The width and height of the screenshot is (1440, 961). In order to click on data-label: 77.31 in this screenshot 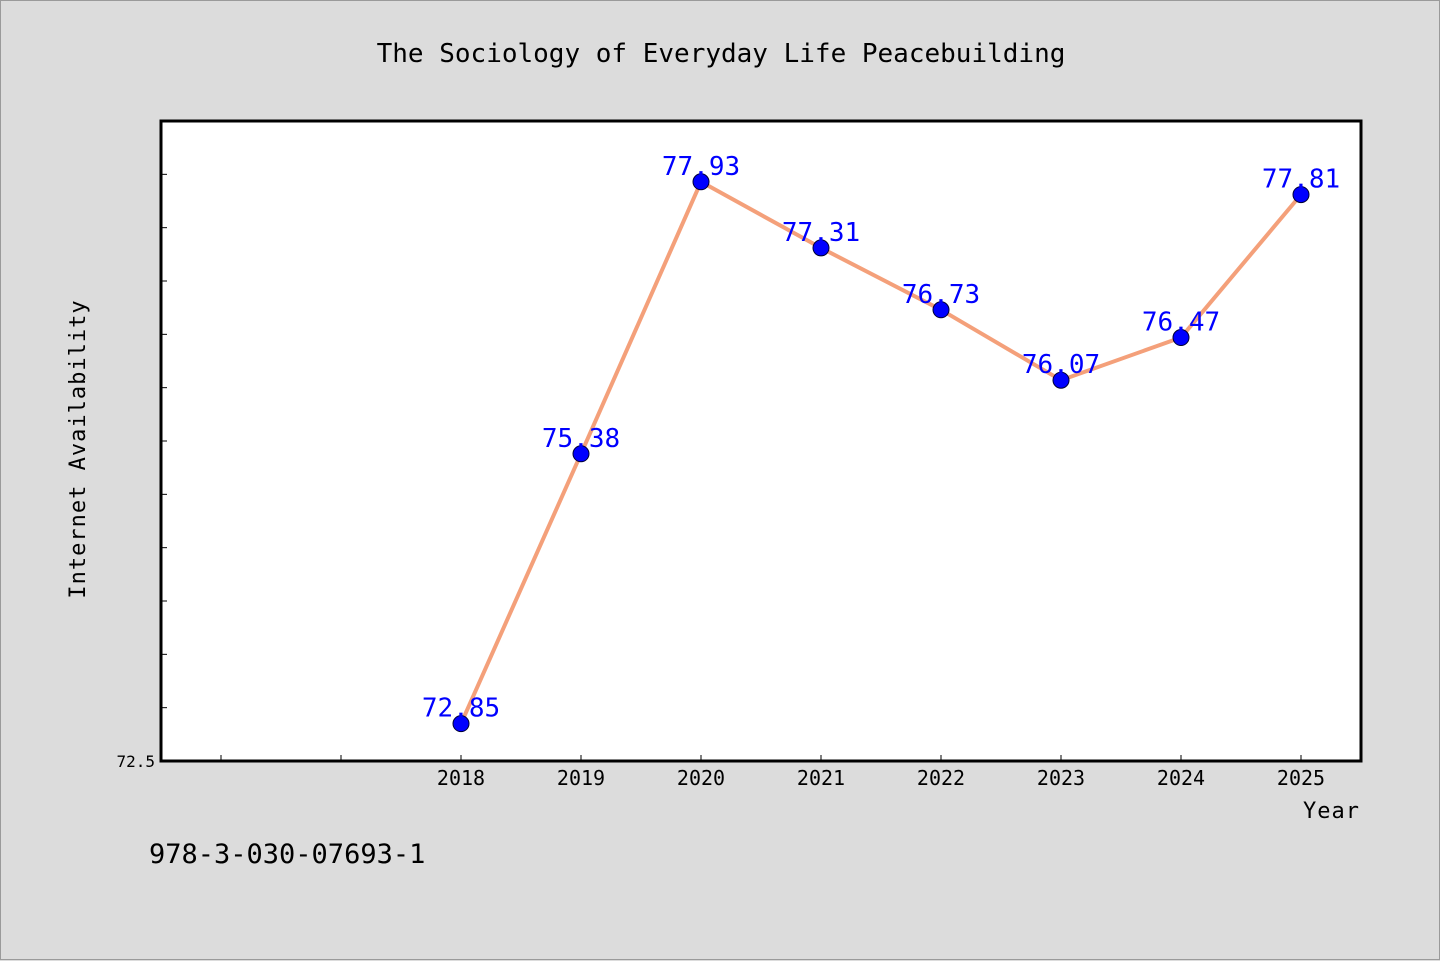, I will do `click(821, 233)`.